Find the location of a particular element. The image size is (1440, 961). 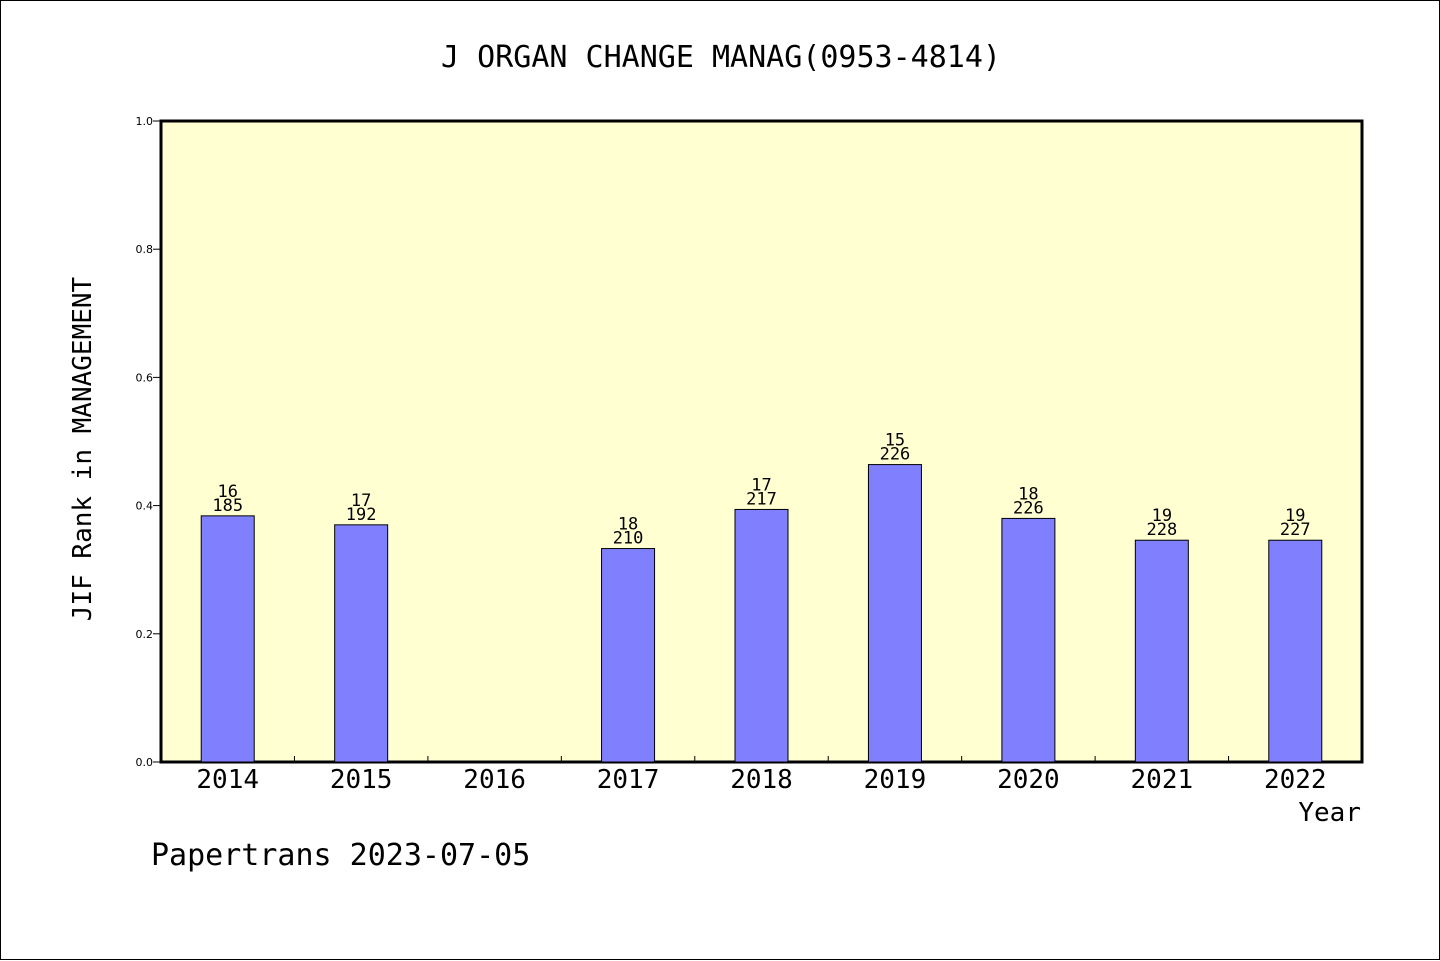

bar-rank-label: 15 is located at coordinates (895, 441).